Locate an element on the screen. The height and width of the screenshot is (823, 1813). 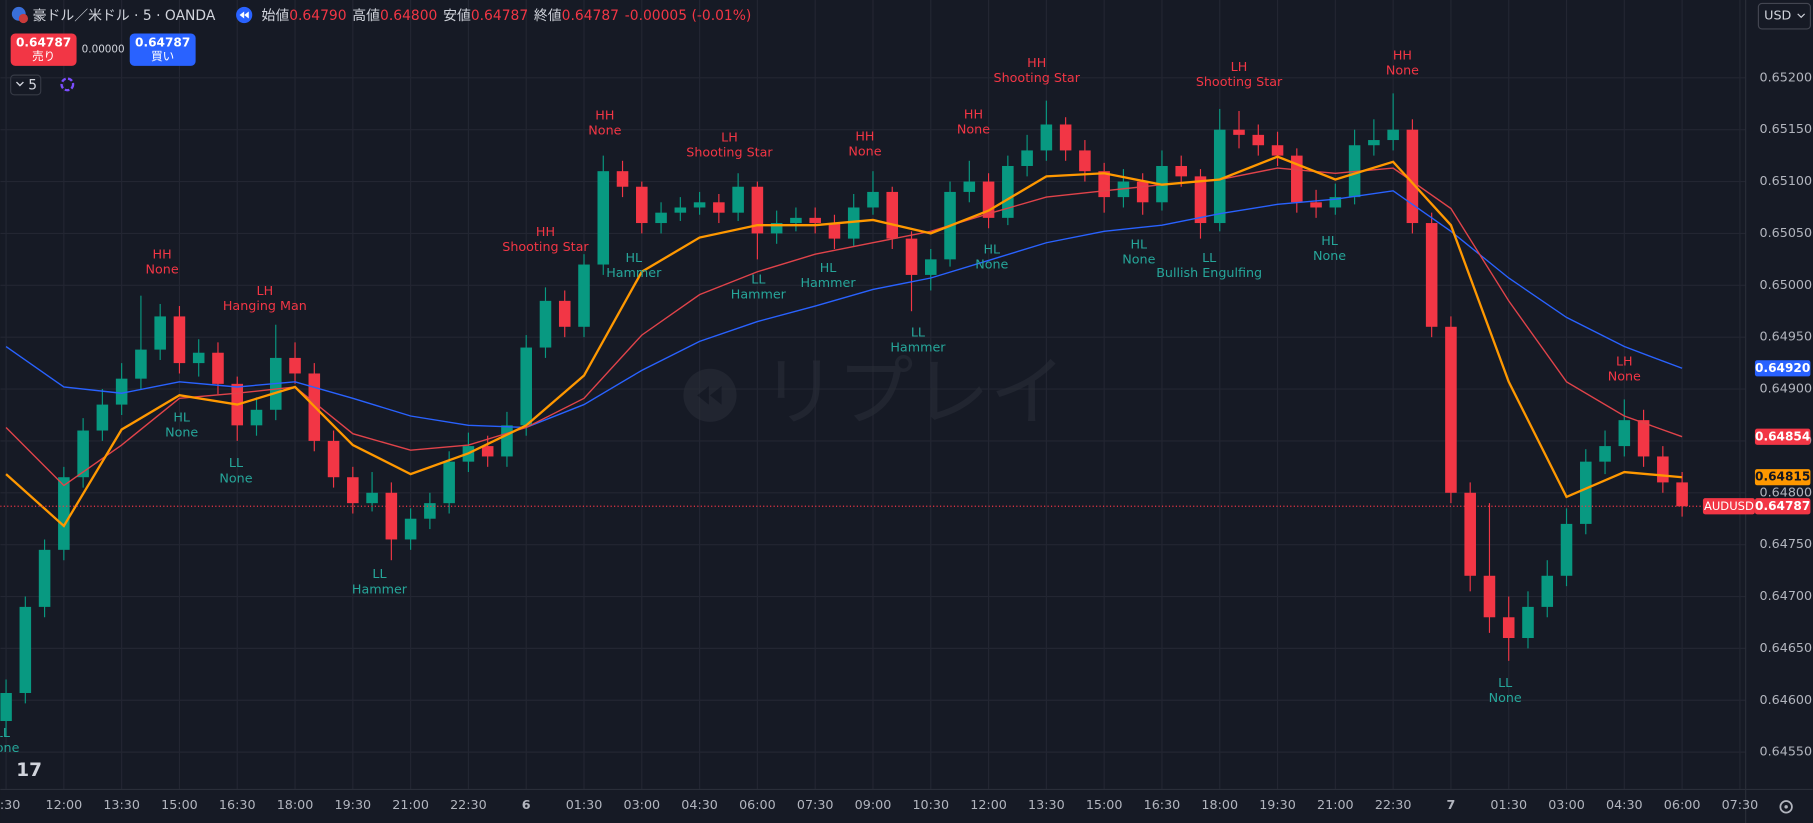
price-tag-bg is located at coordinates (1782, 477).